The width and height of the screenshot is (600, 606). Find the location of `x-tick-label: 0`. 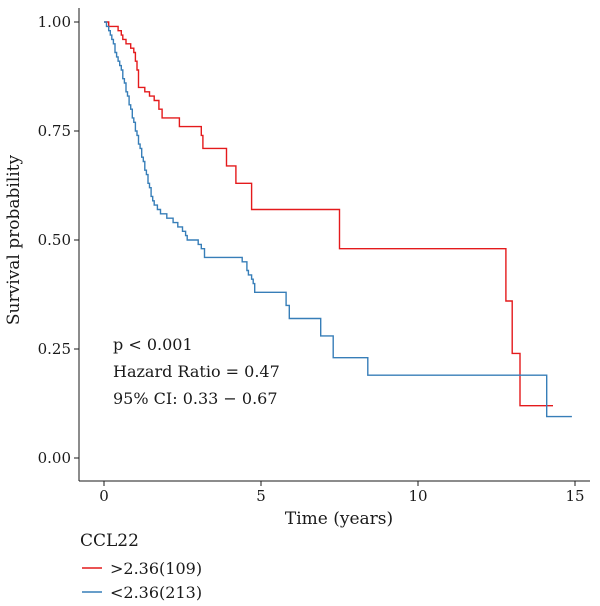

x-tick-label: 0 is located at coordinates (104, 496).